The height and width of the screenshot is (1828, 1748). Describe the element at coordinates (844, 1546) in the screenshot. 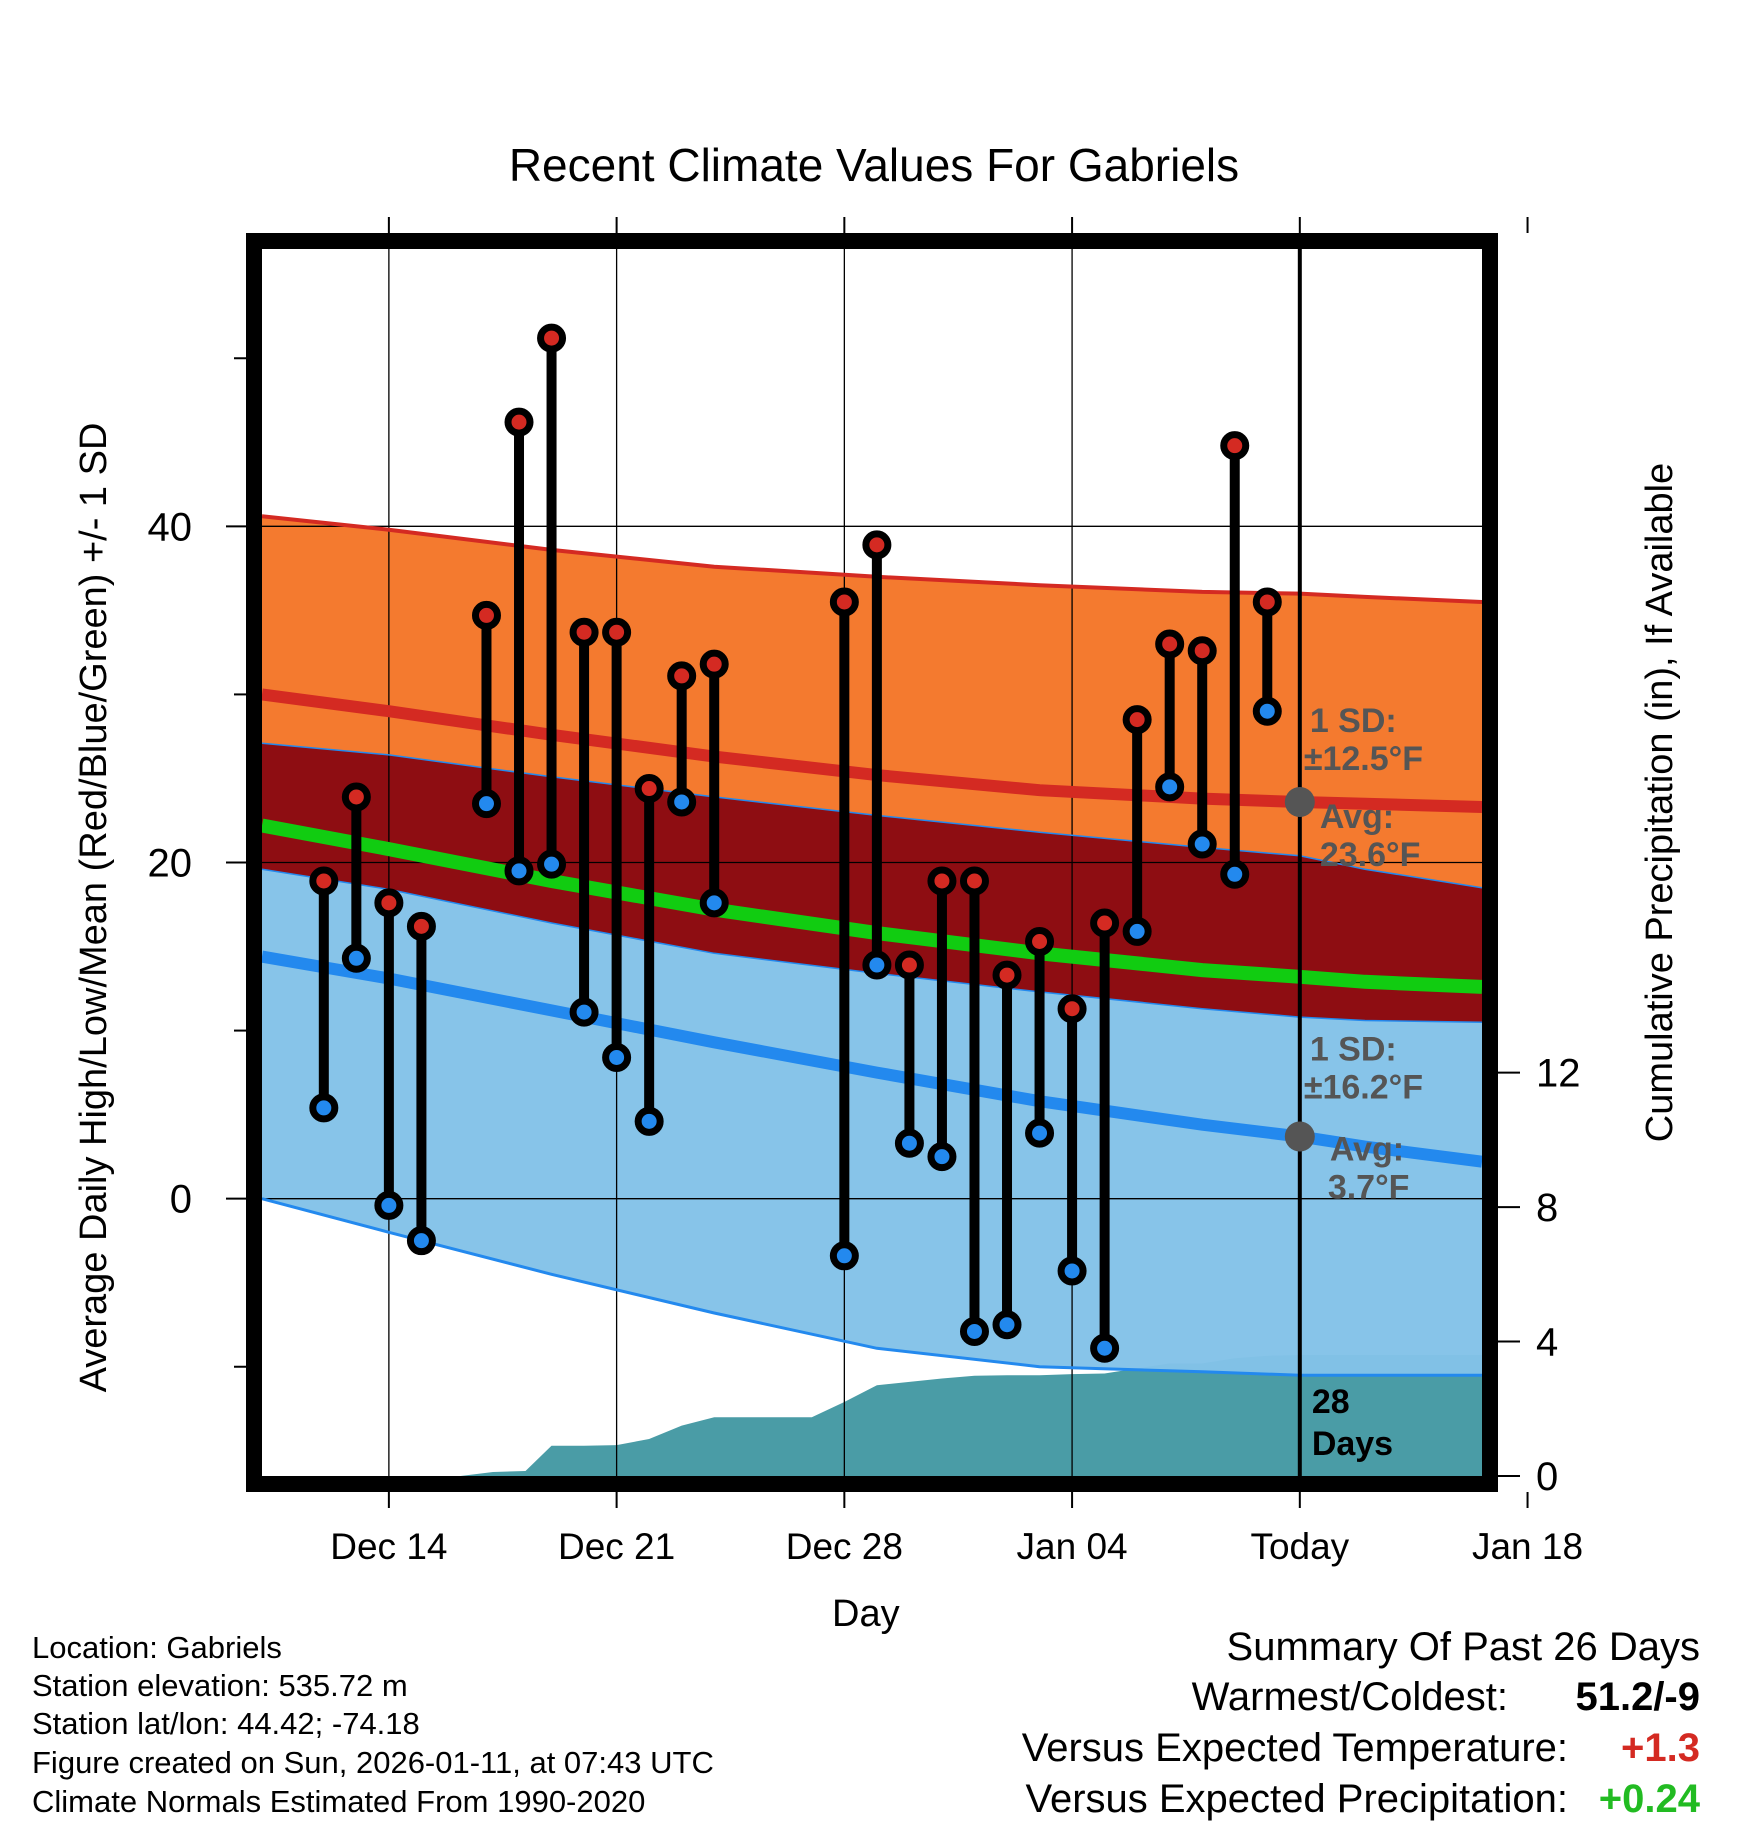

I see `x-tick-label: Dec 28` at that location.